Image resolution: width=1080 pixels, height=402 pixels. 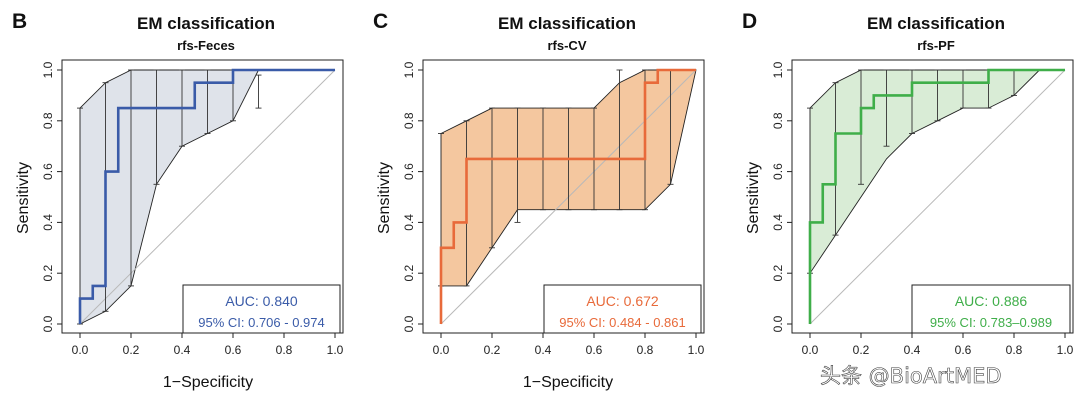 What do you see at coordinates (380, 21) in the screenshot?
I see `panel-letter: C` at bounding box center [380, 21].